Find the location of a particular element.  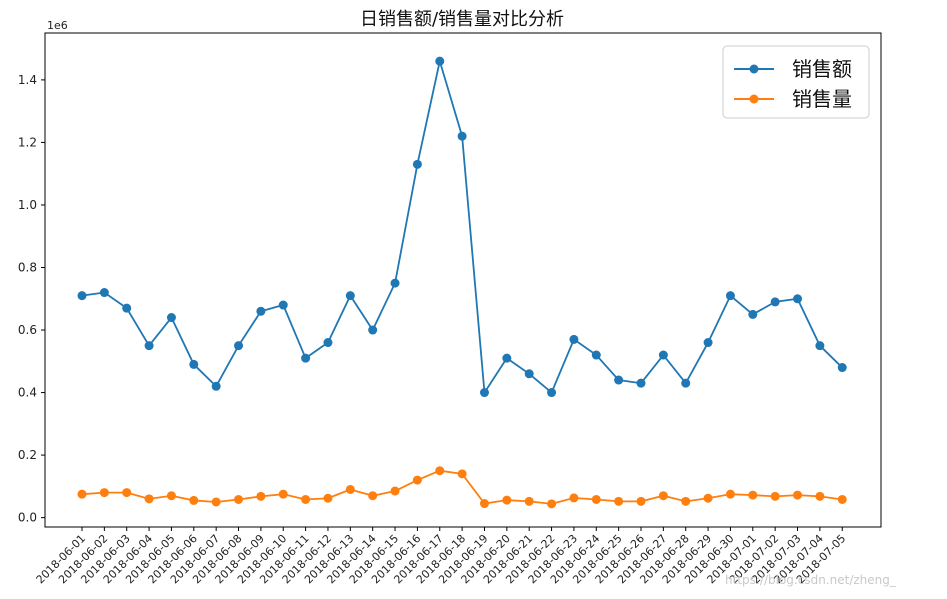

y-tick-label: 0.2 is located at coordinates (27, 455).